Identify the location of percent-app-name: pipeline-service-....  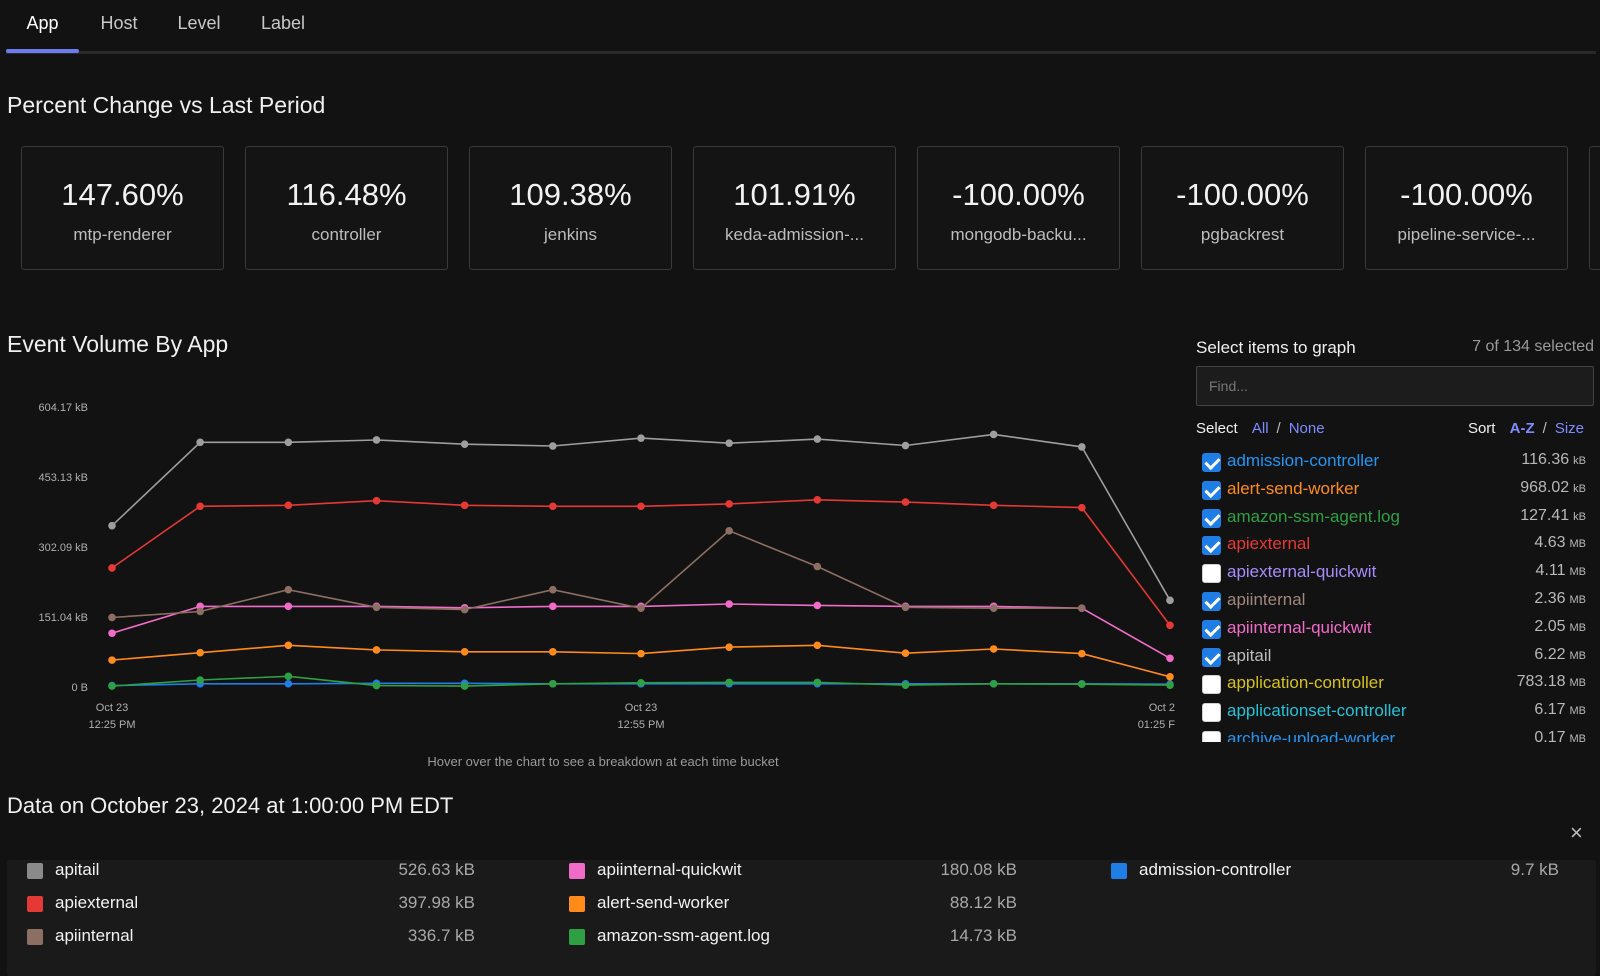
(1466, 235).